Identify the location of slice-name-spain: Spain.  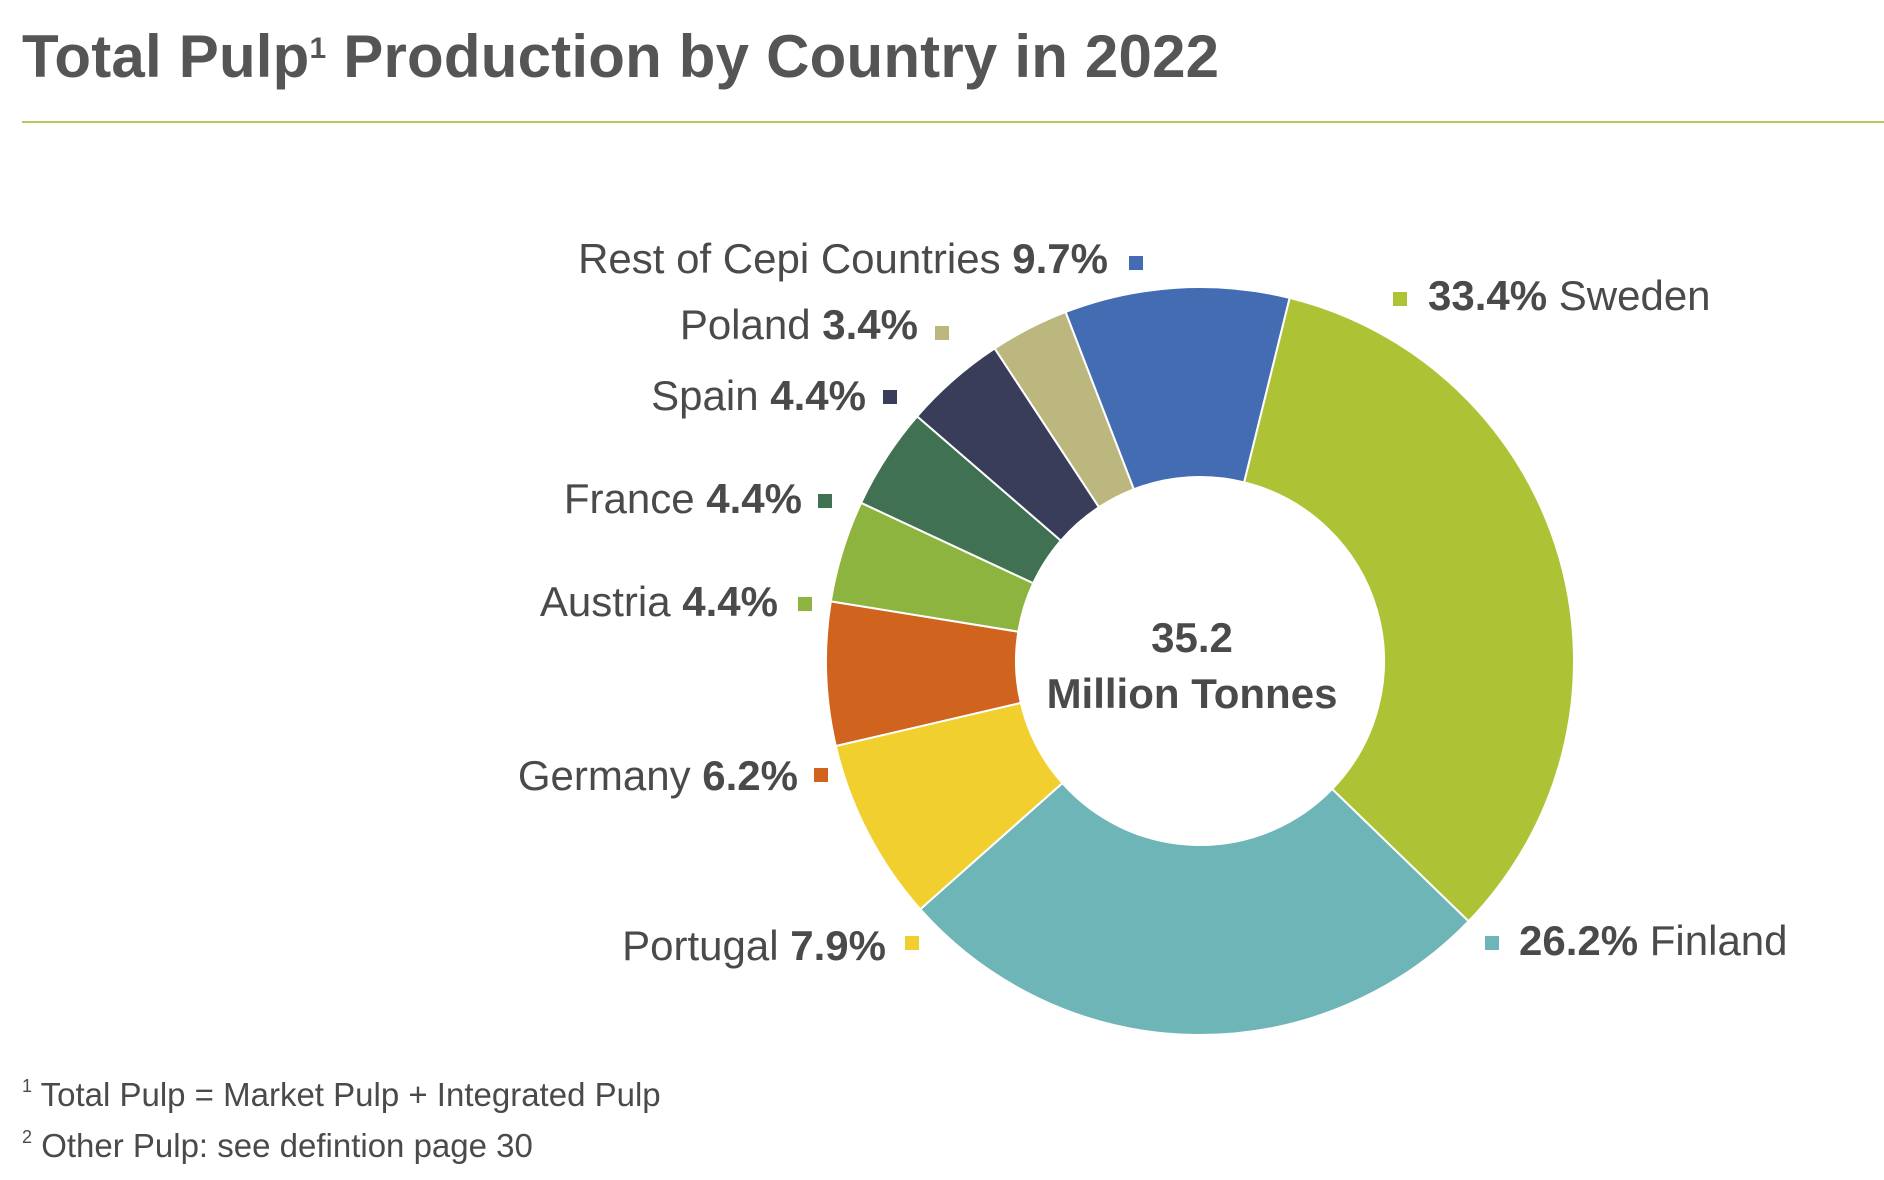
(704, 395).